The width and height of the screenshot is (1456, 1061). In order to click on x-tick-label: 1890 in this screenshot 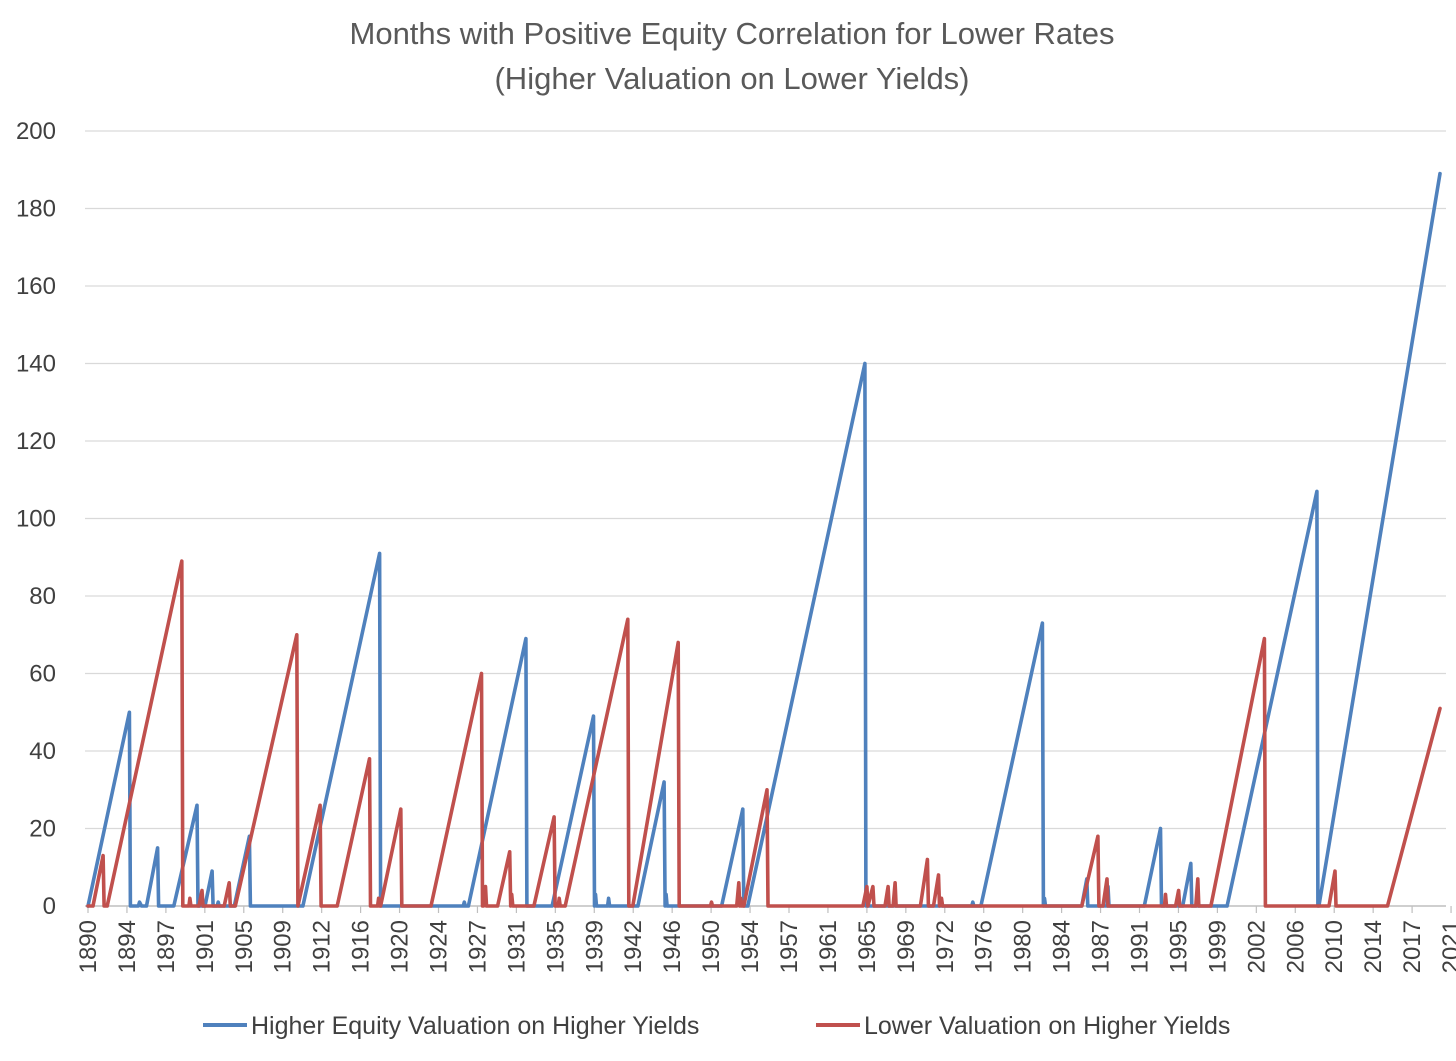, I will do `click(88, 946)`.